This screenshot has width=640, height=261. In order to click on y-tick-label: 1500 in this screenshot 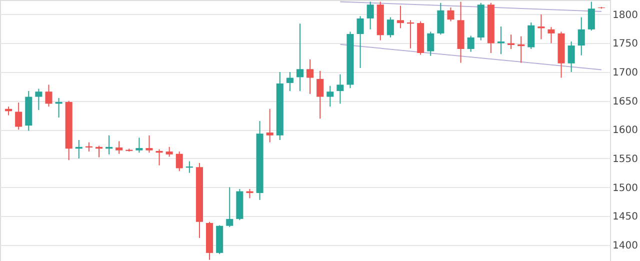, I will do `click(625, 188)`.